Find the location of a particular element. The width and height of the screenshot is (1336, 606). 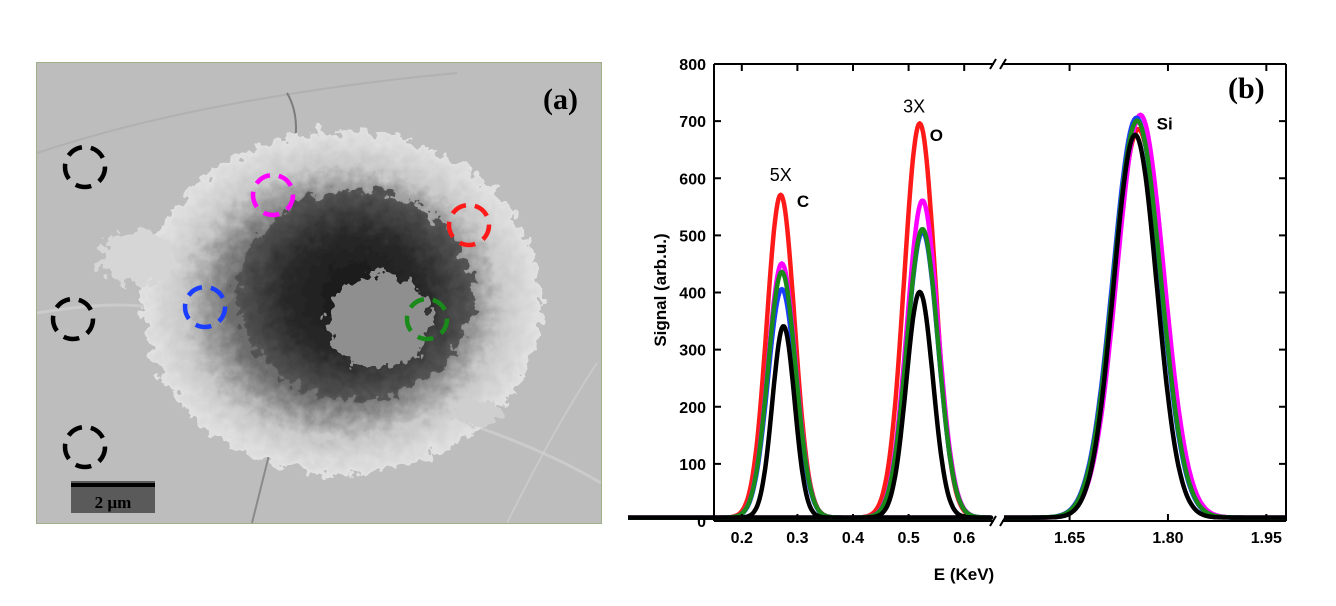

marker-blue is located at coordinates (205, 307).